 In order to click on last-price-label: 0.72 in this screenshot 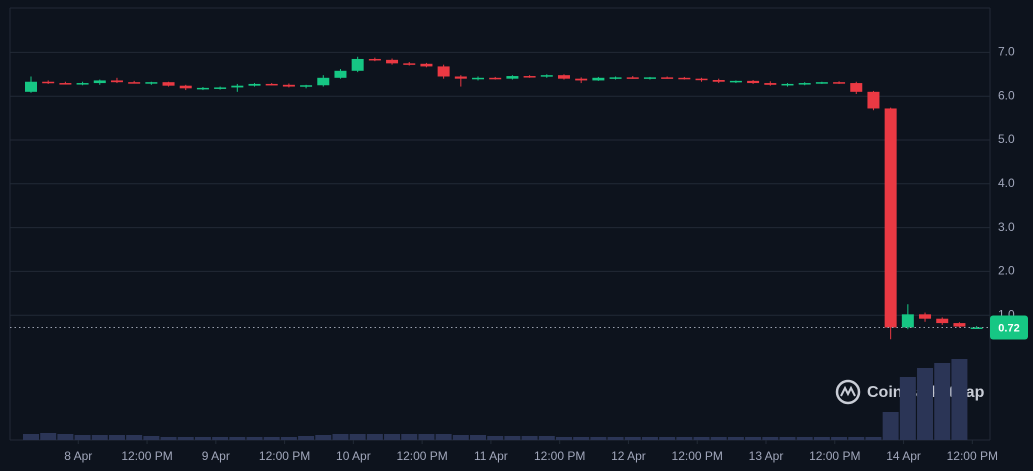, I will do `click(1008, 328)`.